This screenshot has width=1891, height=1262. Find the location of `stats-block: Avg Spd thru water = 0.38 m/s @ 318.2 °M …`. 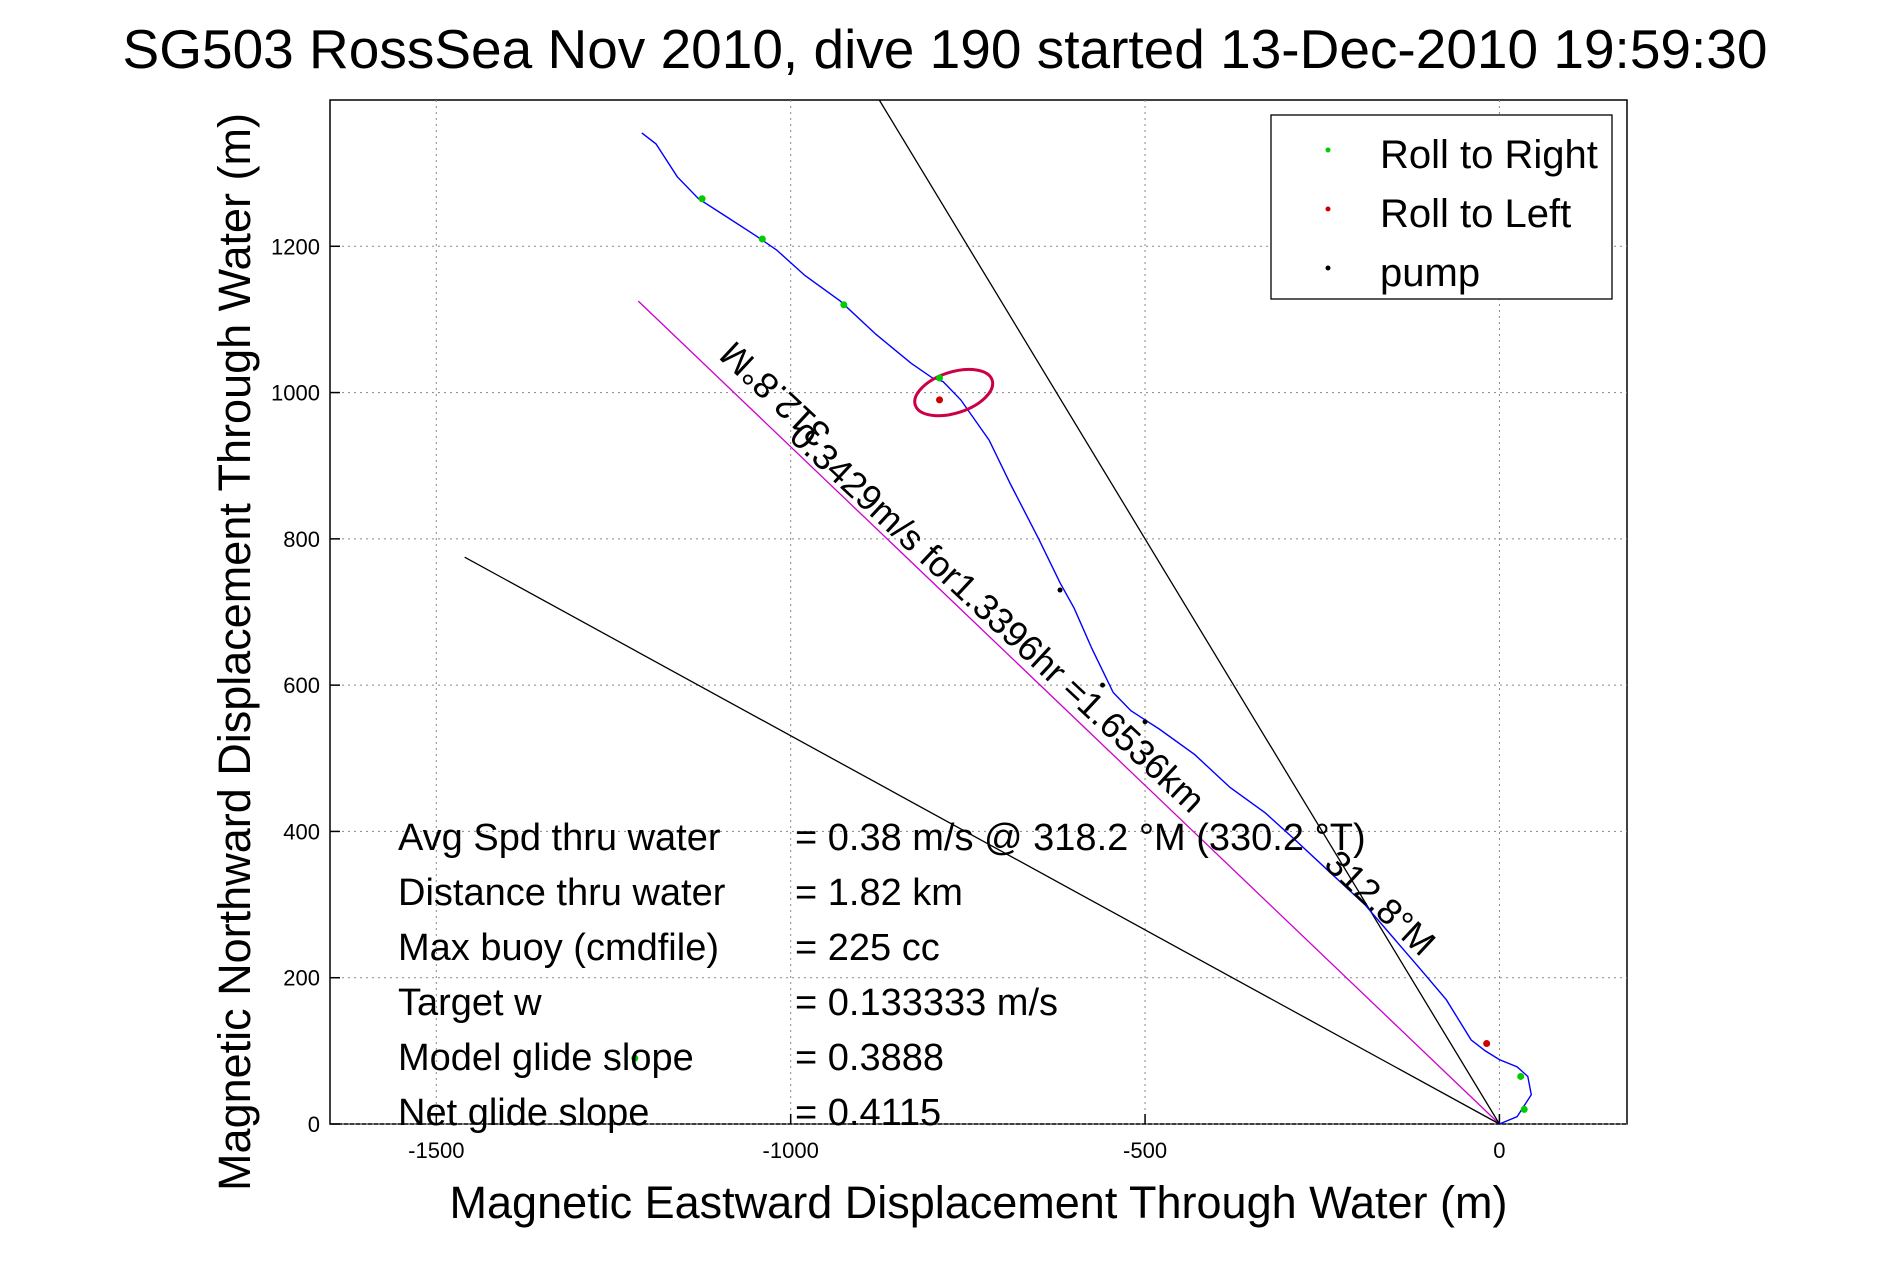

stats-block: Avg Spd thru water = 0.38 m/s @ 318.2 °M … is located at coordinates (882, 975).